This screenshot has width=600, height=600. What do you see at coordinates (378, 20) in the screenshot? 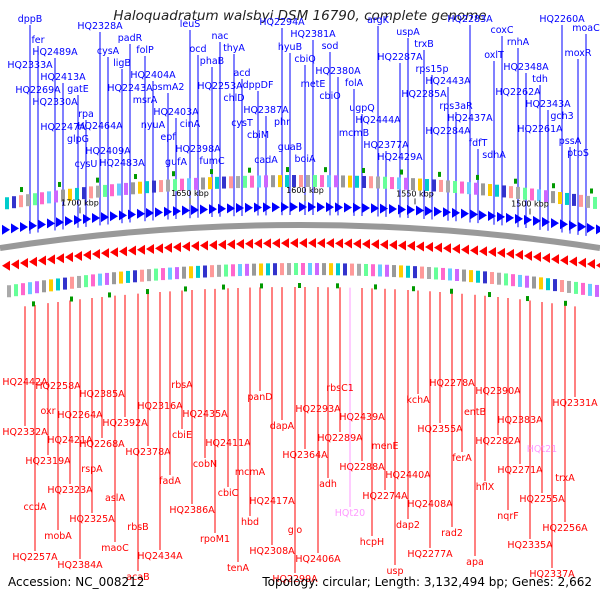
I see `gene-label-top: argK` at bounding box center [378, 20].